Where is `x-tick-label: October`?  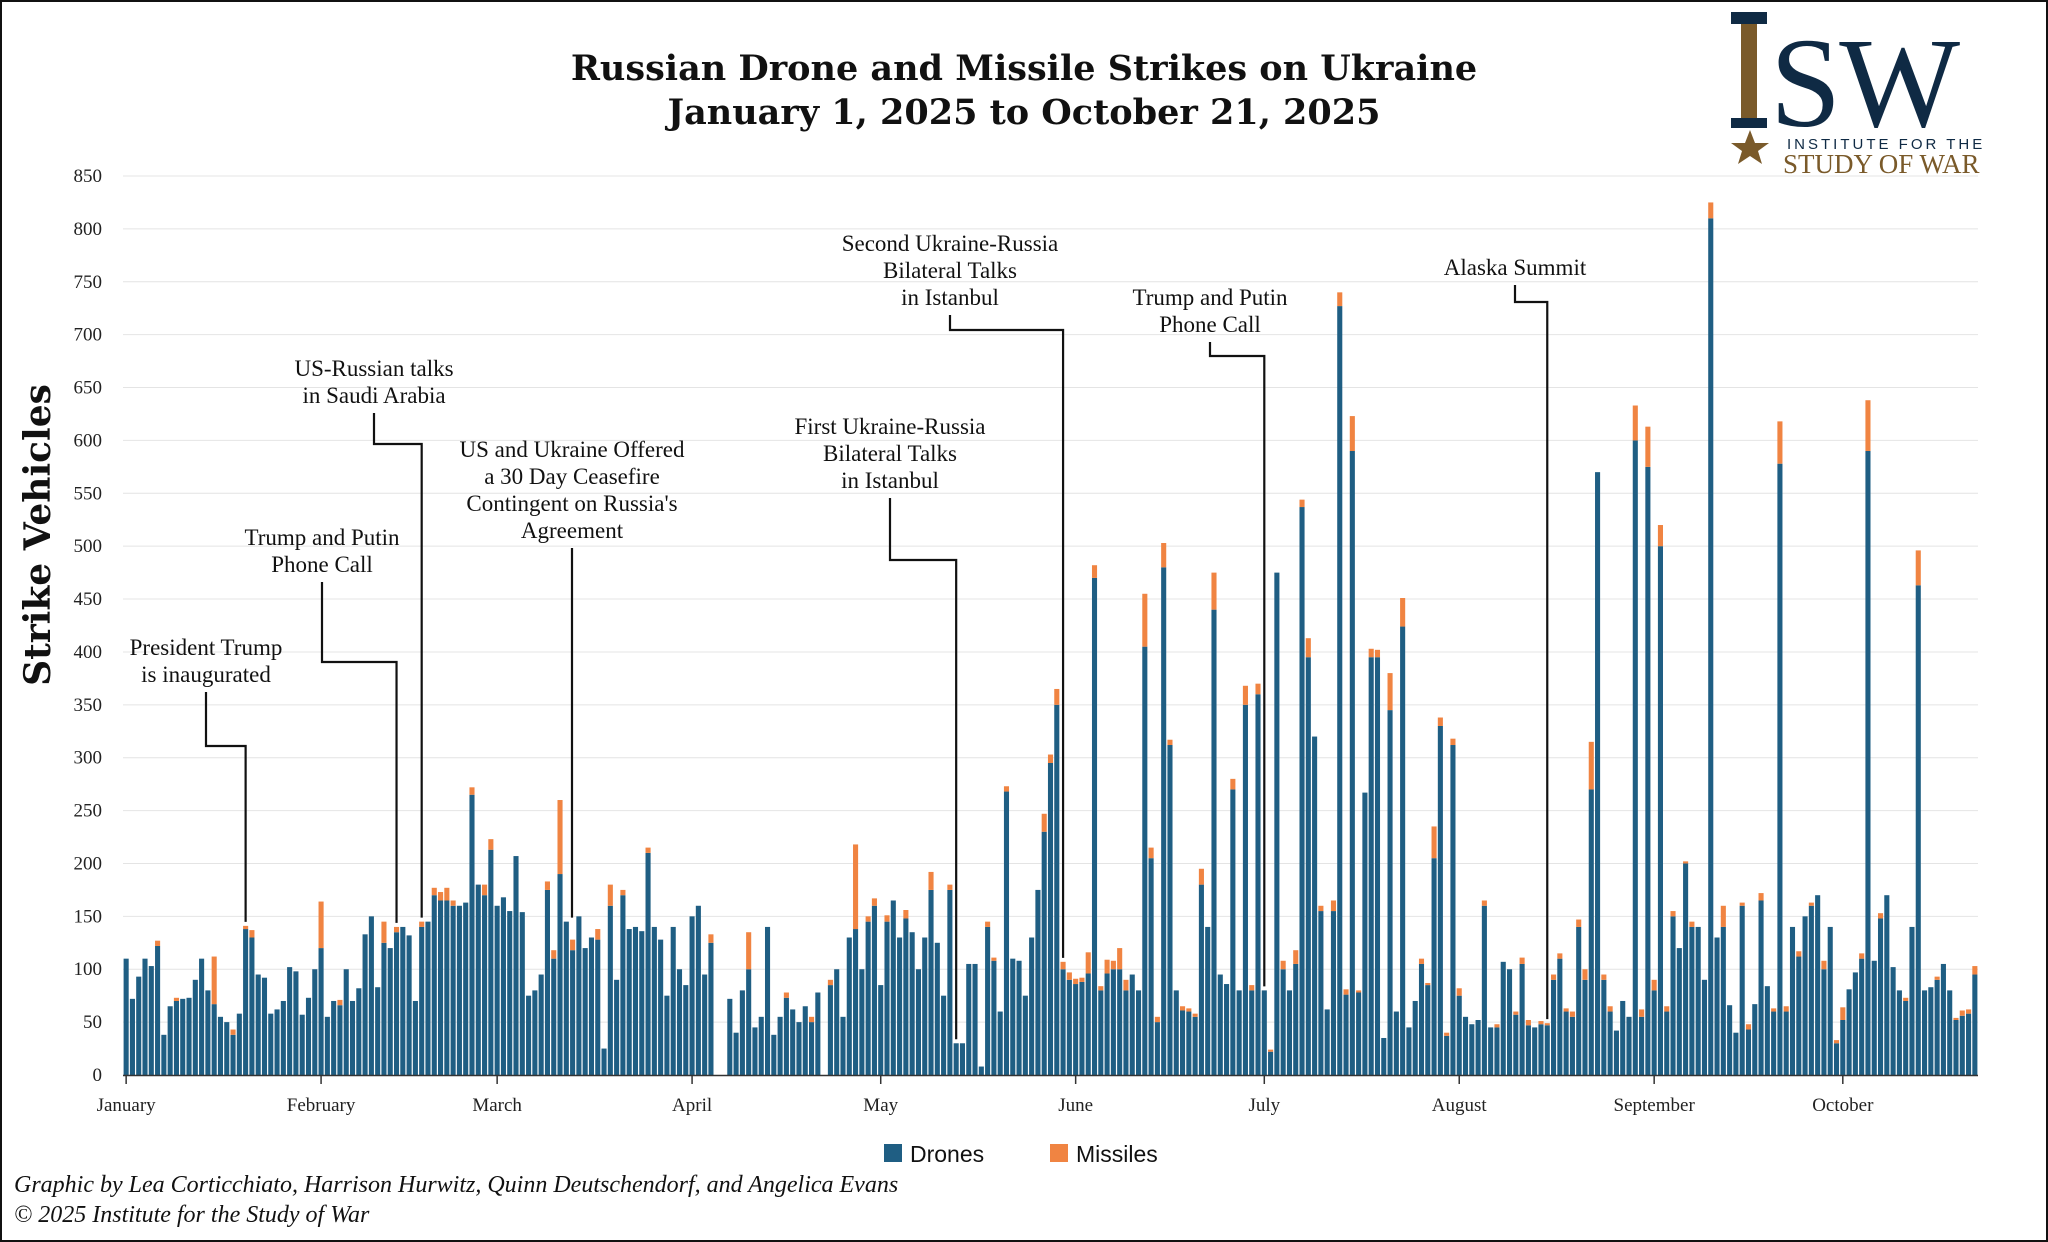
x-tick-label: October is located at coordinates (1843, 1105).